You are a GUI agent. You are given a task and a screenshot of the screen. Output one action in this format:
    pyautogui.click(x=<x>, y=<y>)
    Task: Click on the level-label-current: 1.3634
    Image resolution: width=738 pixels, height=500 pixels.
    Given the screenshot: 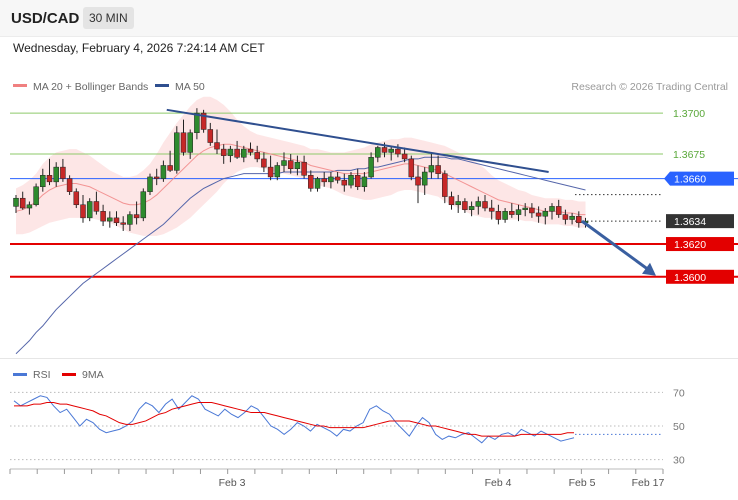 What is the action you would take?
    pyautogui.click(x=690, y=222)
    